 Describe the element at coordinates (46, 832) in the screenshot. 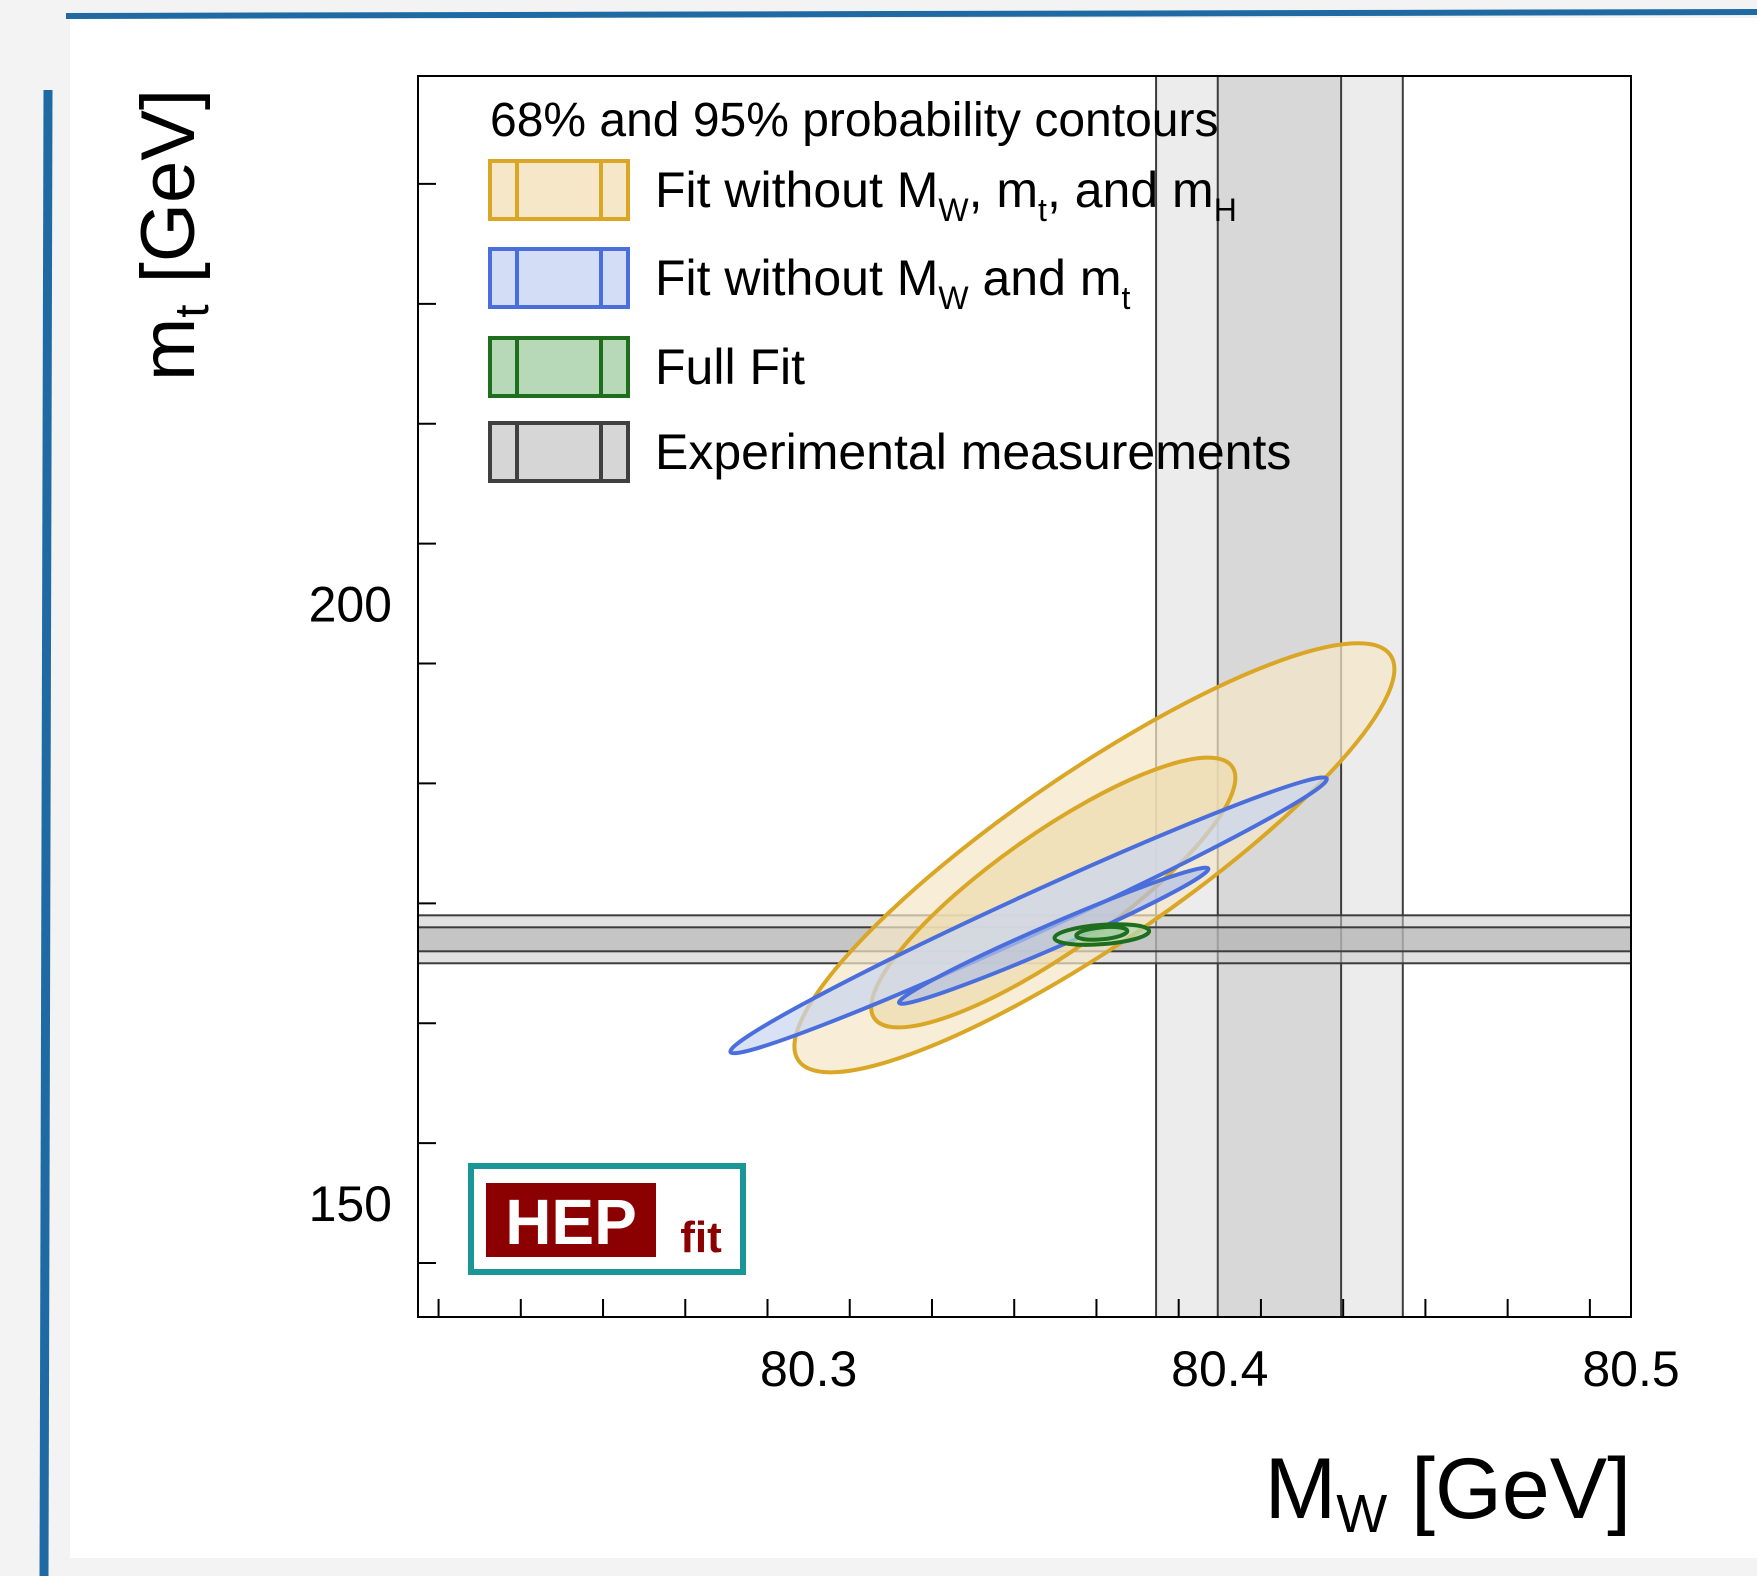

I see `frame-left-border` at that location.